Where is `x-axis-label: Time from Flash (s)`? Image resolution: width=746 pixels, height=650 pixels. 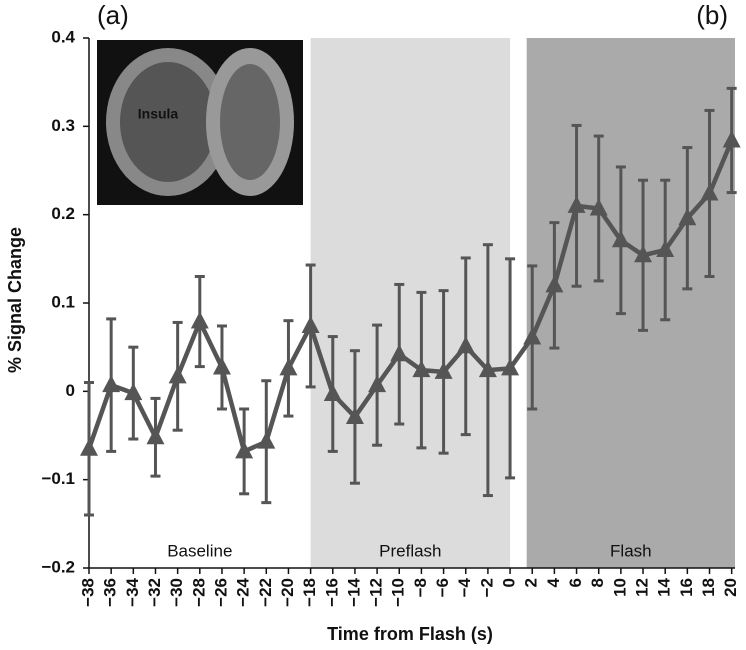 x-axis-label: Time from Flash (s) is located at coordinates (410, 634).